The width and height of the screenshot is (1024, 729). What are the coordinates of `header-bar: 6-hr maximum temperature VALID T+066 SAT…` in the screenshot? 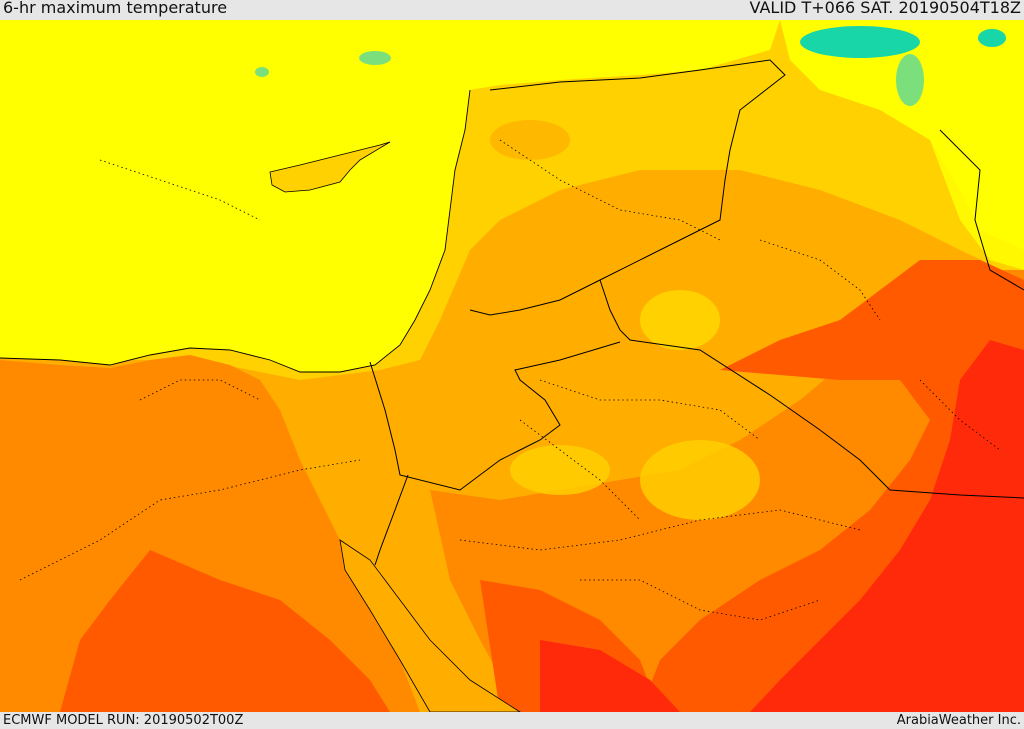 It's located at (512, 10).